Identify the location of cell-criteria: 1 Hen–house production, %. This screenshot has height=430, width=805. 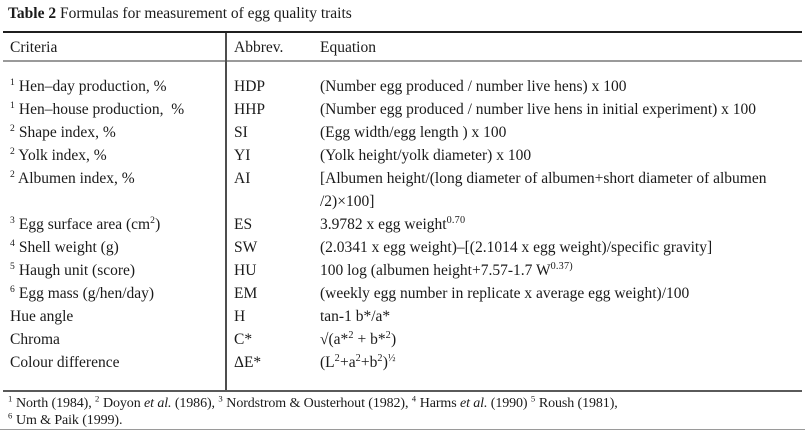
(97, 108).